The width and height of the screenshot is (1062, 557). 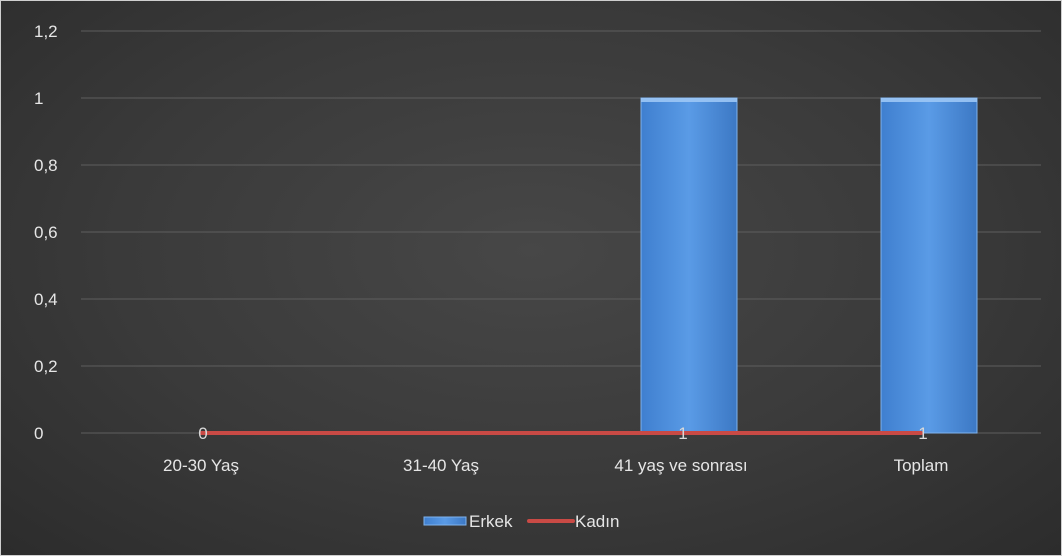 What do you see at coordinates (46, 299) in the screenshot?
I see `y-tick-label: 0,4` at bounding box center [46, 299].